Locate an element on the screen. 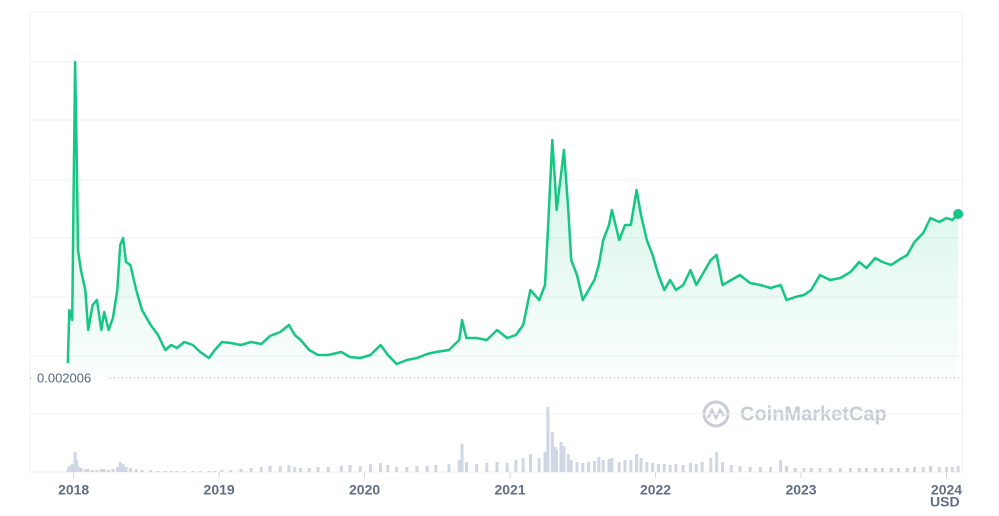 This screenshot has width=999, height=516. currency-label: USD is located at coordinates (945, 502).